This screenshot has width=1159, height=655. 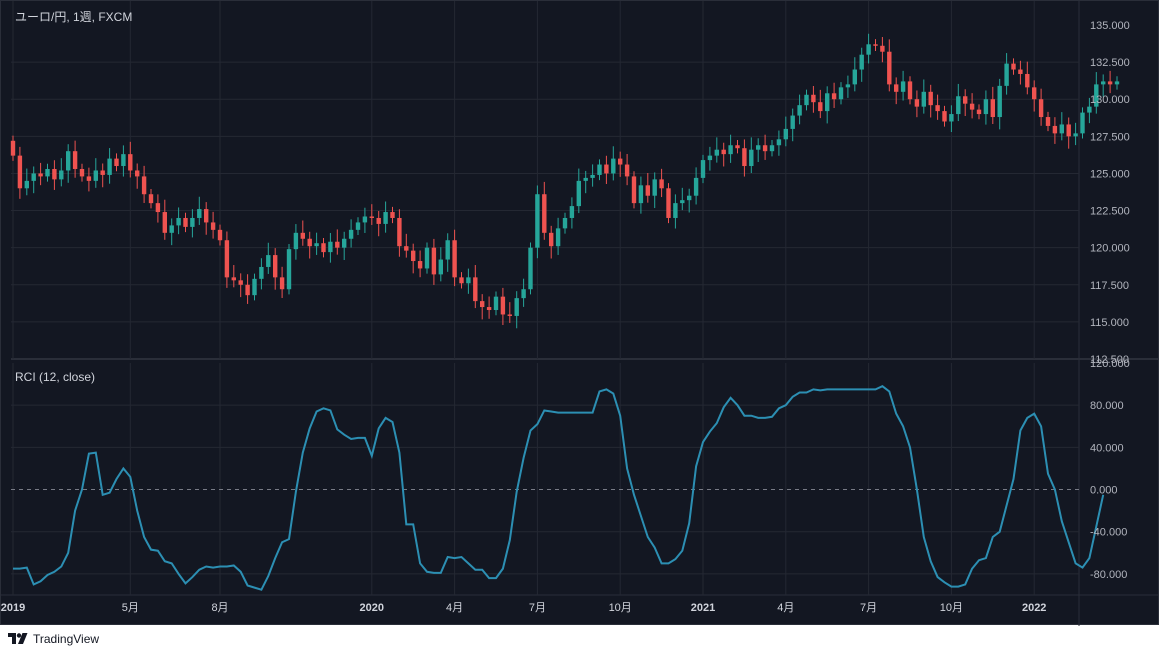 I want to click on rci-y-tick-label: 120.000, so click(x=1110, y=364).